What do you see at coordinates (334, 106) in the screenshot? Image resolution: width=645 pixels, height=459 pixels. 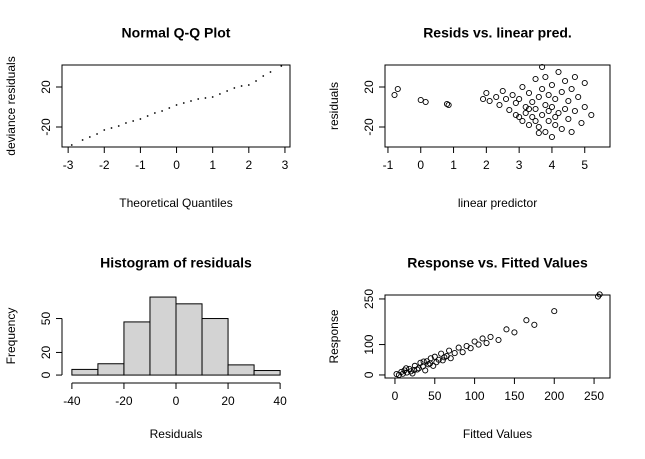 I see `y-axis-label: residuals` at bounding box center [334, 106].